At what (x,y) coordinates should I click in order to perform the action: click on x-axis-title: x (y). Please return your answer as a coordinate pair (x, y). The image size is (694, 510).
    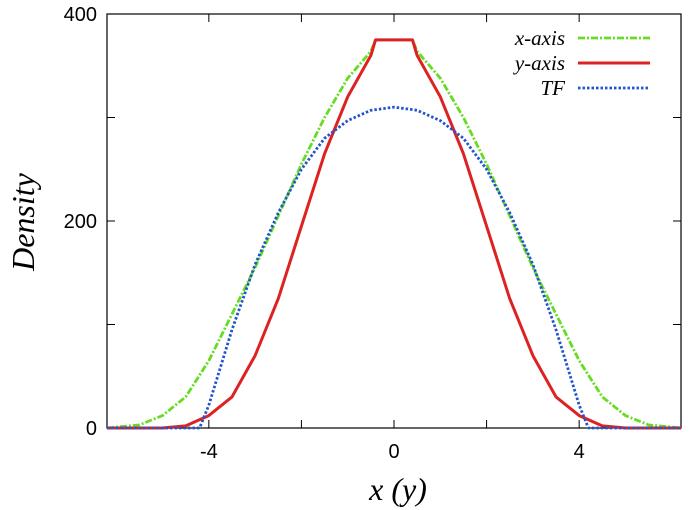
    Looking at the image, I should click on (397, 489).